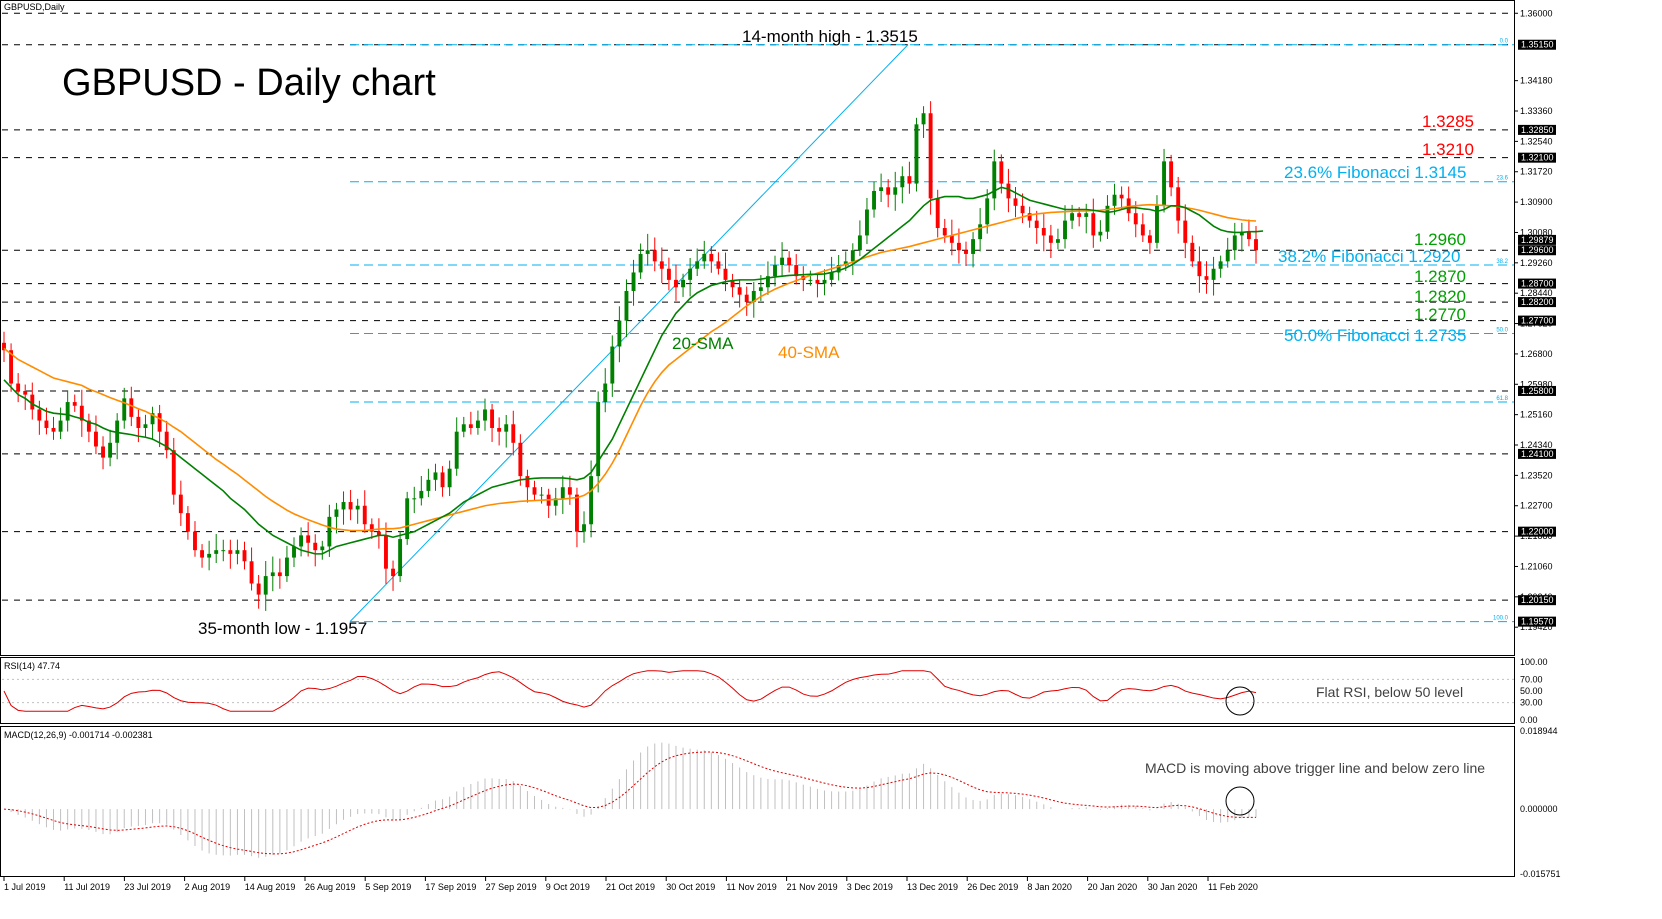 Image resolution: width=1662 pixels, height=919 pixels. Describe the element at coordinates (511, 887) in the screenshot. I see `x-tick-label: 27 Sep 2019` at that location.